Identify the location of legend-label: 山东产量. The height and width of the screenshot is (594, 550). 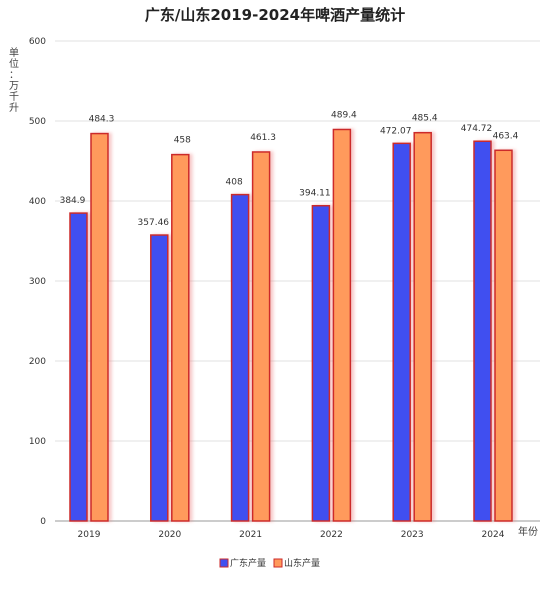
(302, 563).